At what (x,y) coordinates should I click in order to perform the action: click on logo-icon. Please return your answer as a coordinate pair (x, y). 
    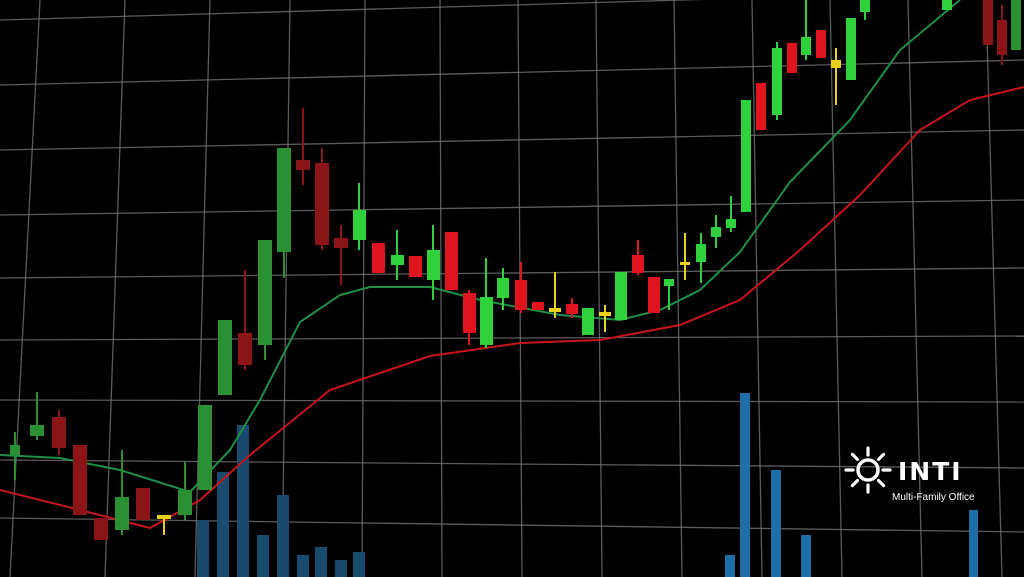
    Looking at the image, I should click on (868, 470).